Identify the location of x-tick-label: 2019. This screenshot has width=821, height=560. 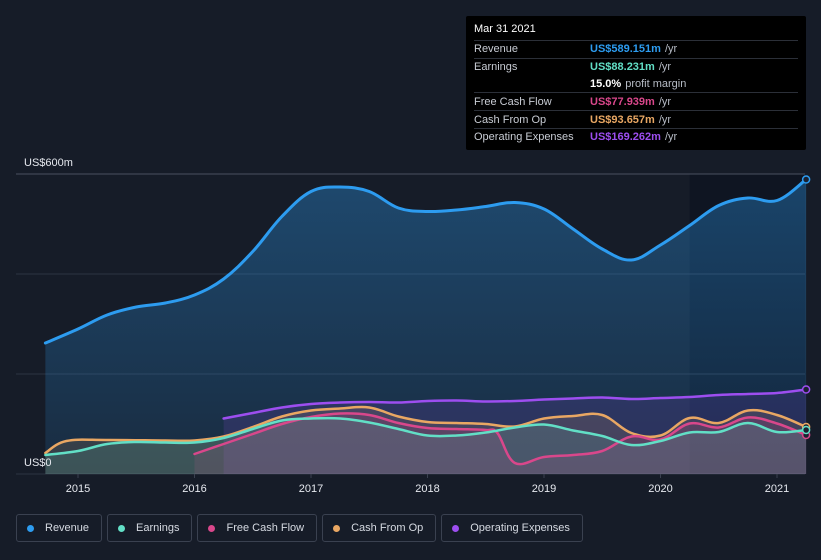
(544, 489).